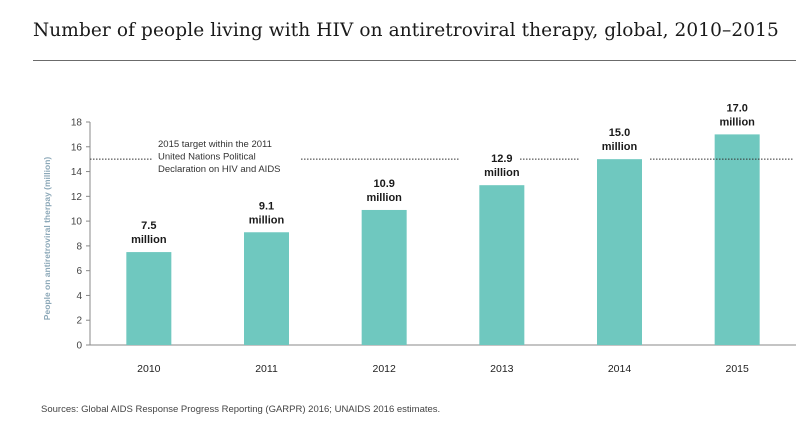 This screenshot has width=799, height=422. What do you see at coordinates (77, 197) in the screenshot?
I see `y-tick-label: 12` at bounding box center [77, 197].